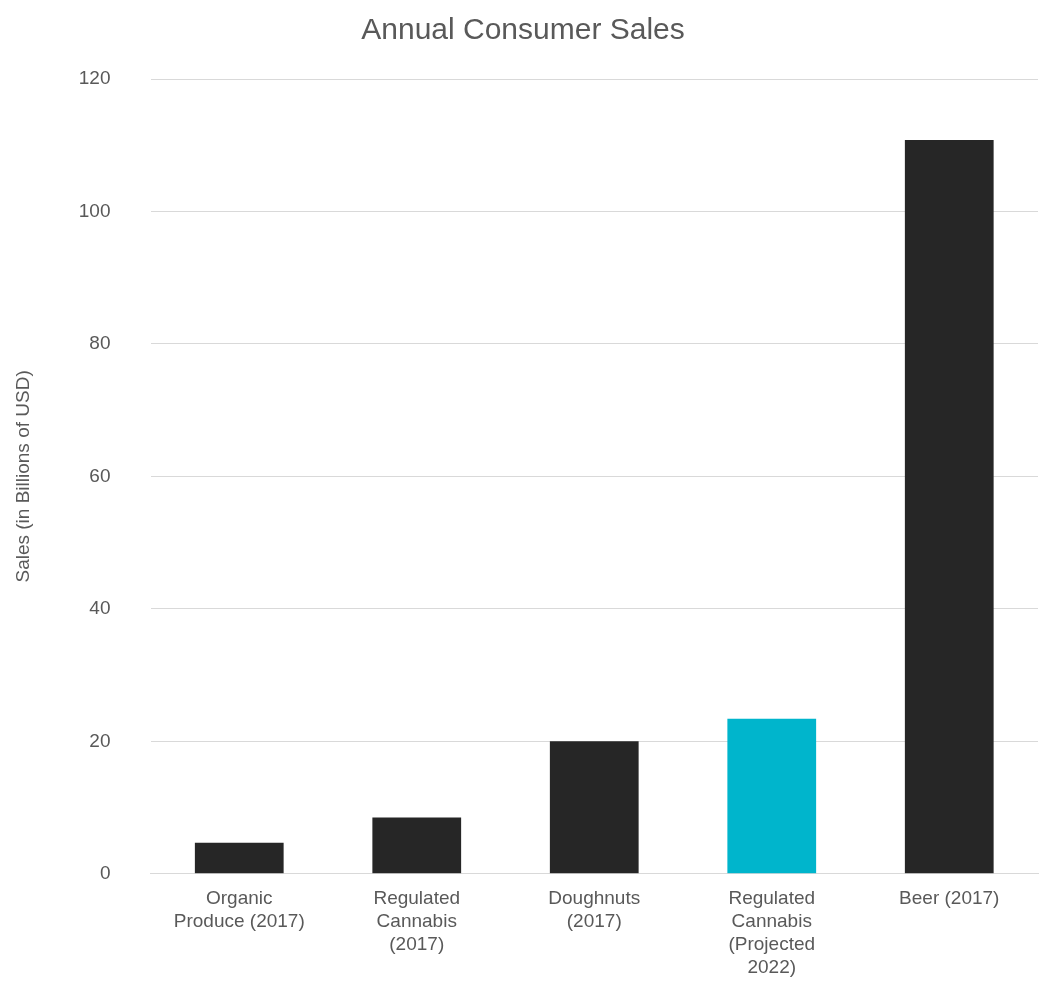 The height and width of the screenshot is (1004, 1056). Describe the element at coordinates (105, 873) in the screenshot. I see `y-tick-label: 0` at that location.